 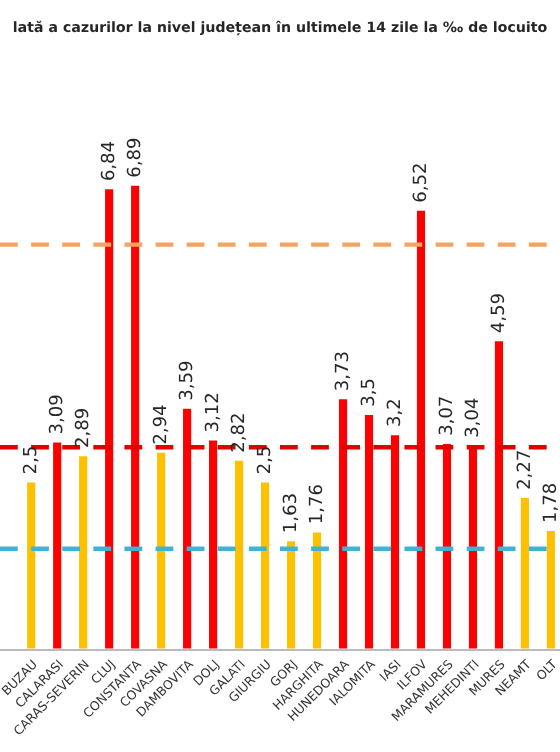 What do you see at coordinates (82, 428) in the screenshot?
I see `data-label: 2,89` at bounding box center [82, 428].